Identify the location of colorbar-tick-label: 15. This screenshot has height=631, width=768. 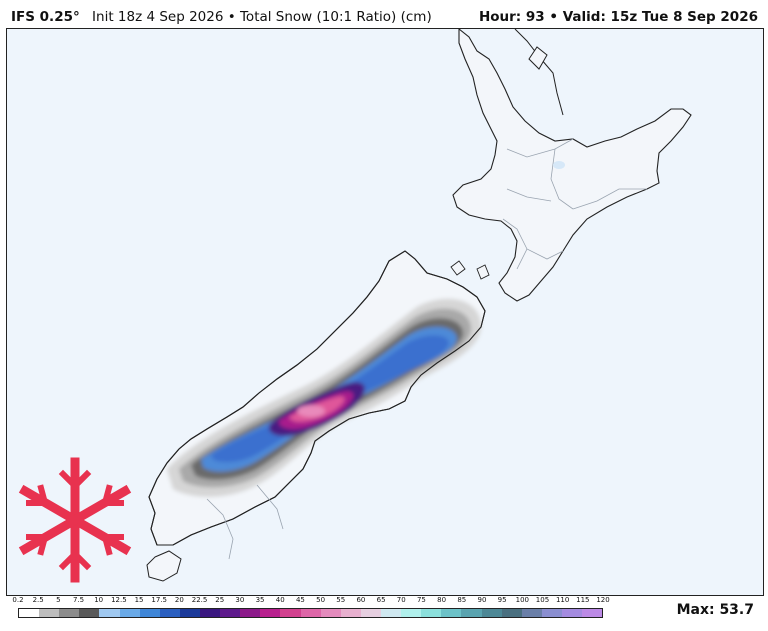
(139, 600).